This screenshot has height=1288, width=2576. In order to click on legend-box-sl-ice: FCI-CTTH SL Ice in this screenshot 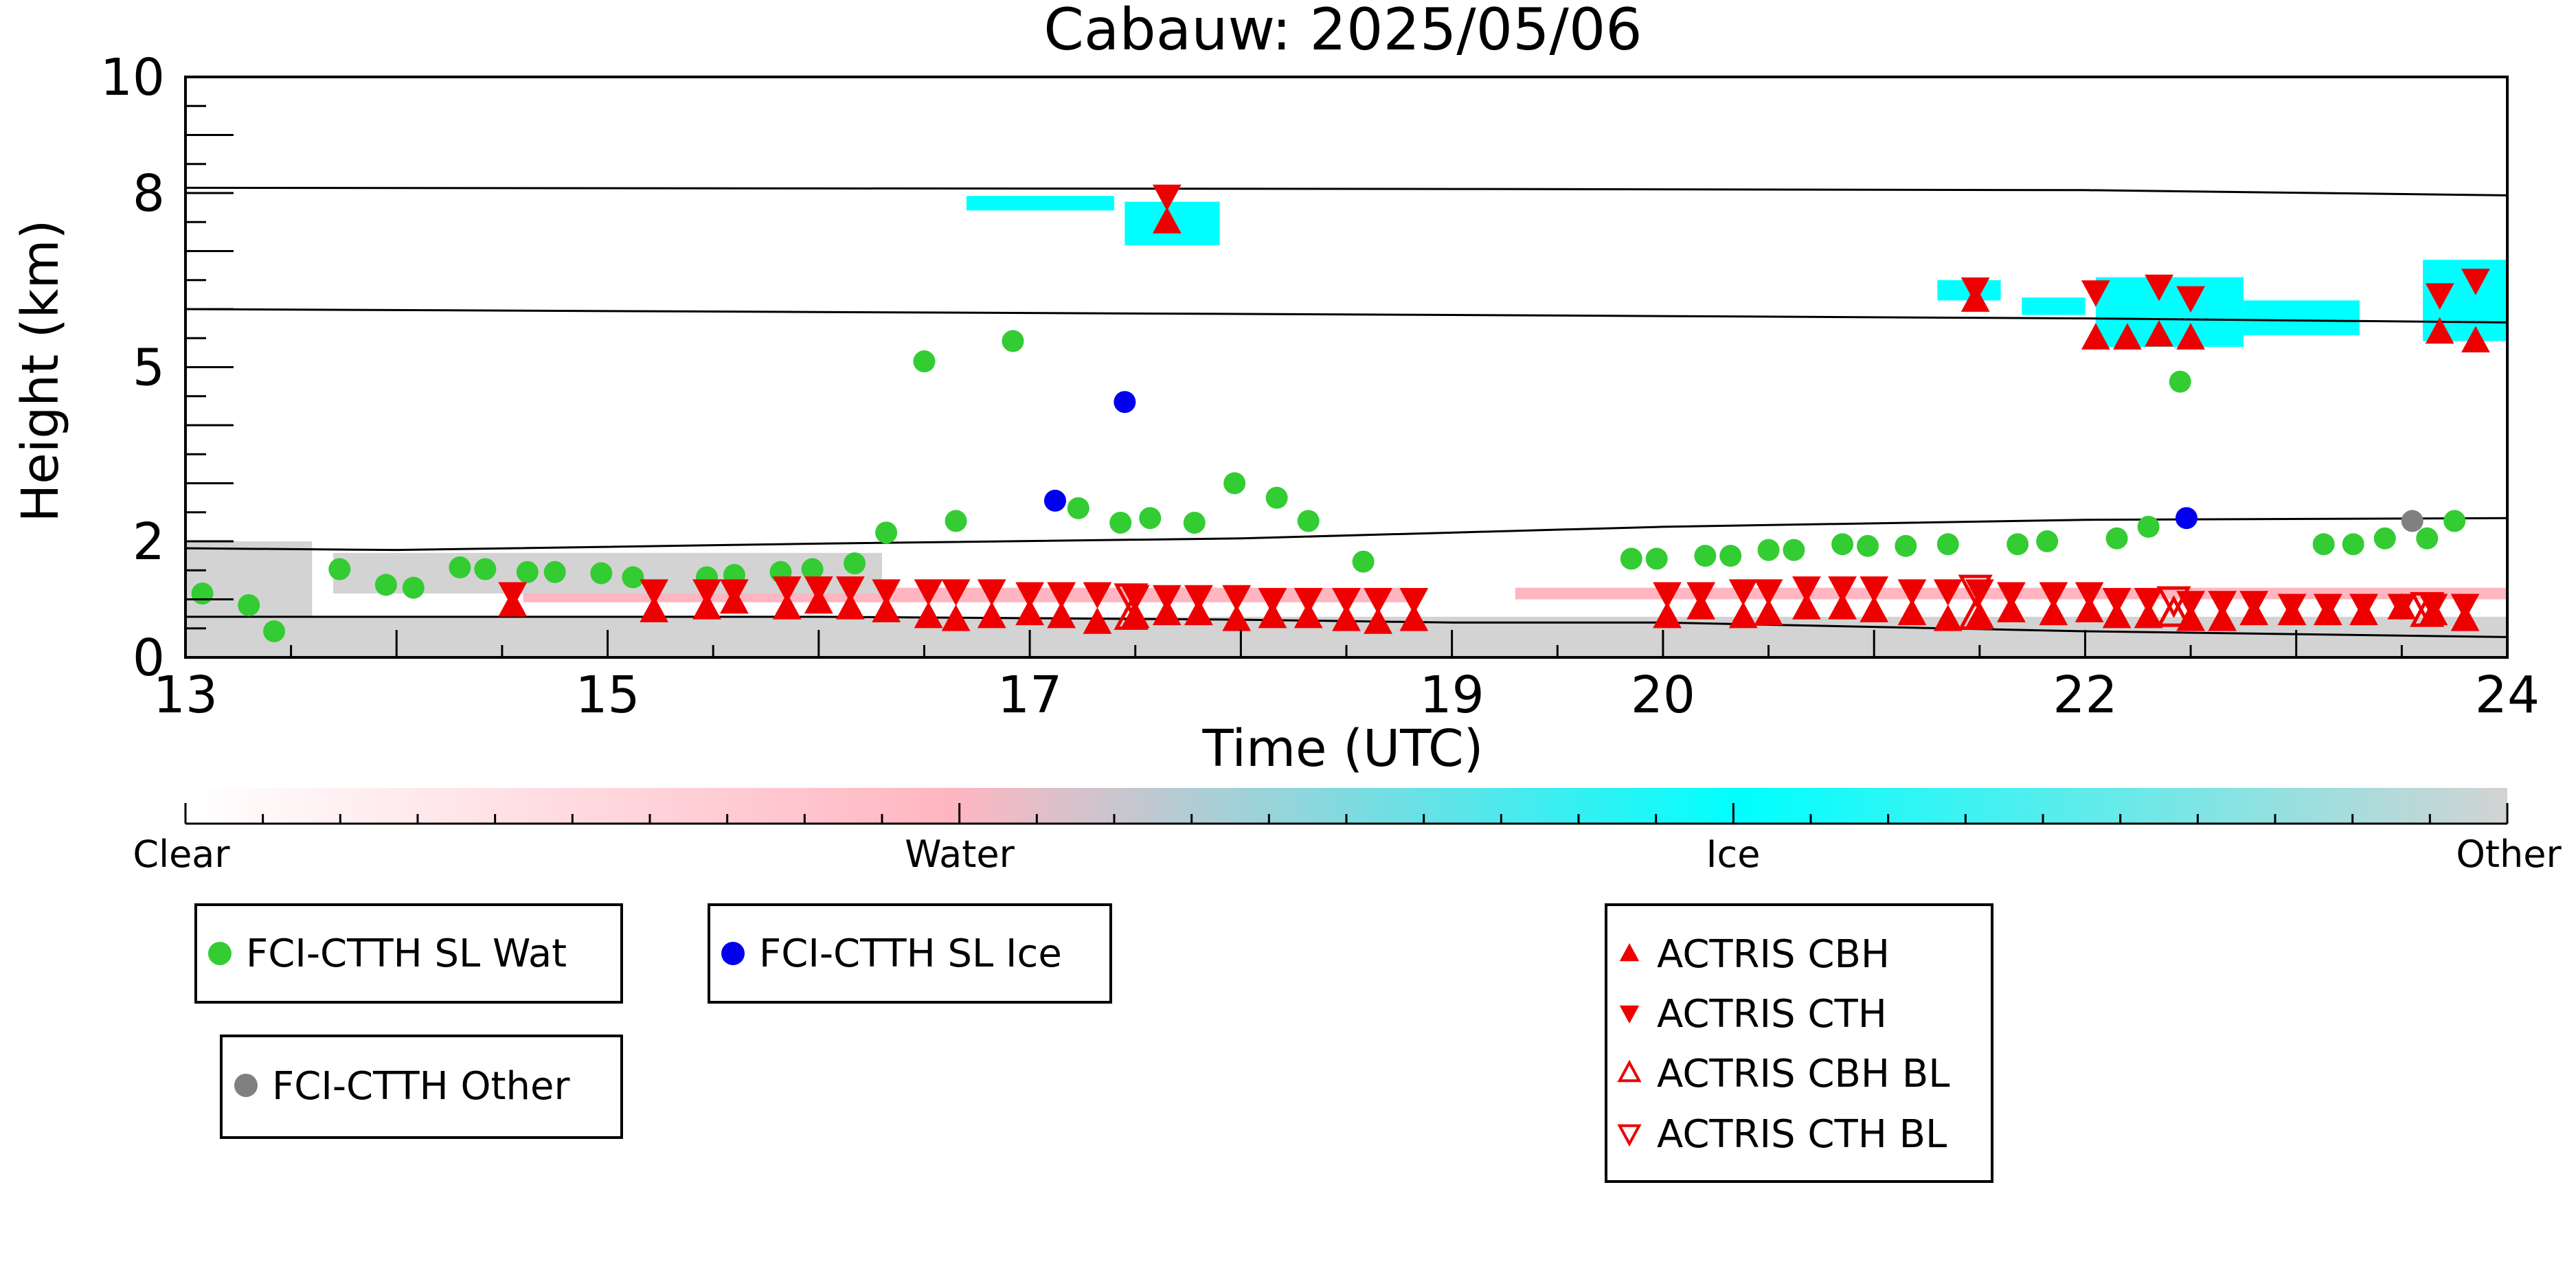, I will do `click(910, 953)`.